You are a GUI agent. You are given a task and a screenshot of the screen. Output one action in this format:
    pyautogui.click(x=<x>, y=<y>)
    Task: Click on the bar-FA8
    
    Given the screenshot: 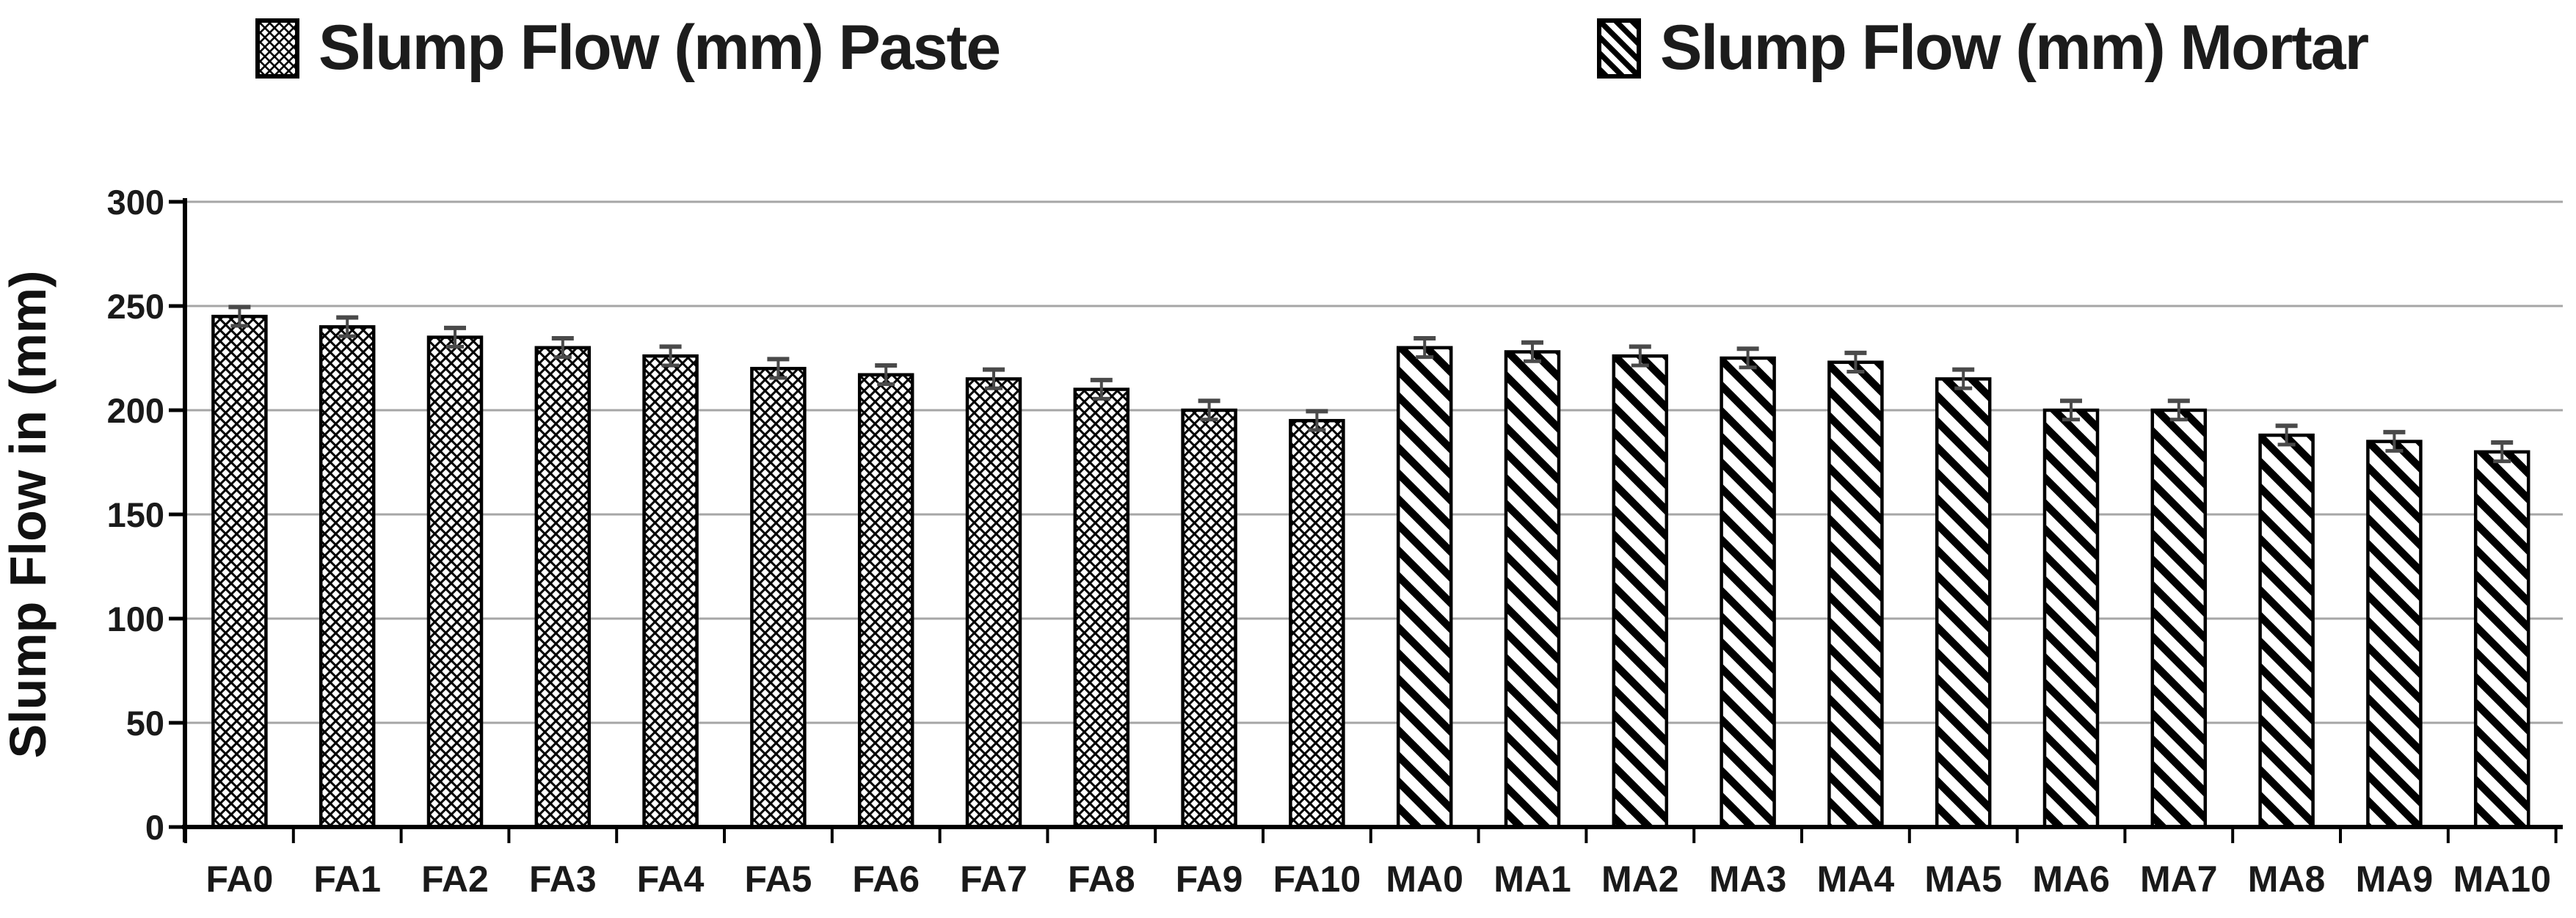 What is the action you would take?
    pyautogui.click(x=1101, y=608)
    